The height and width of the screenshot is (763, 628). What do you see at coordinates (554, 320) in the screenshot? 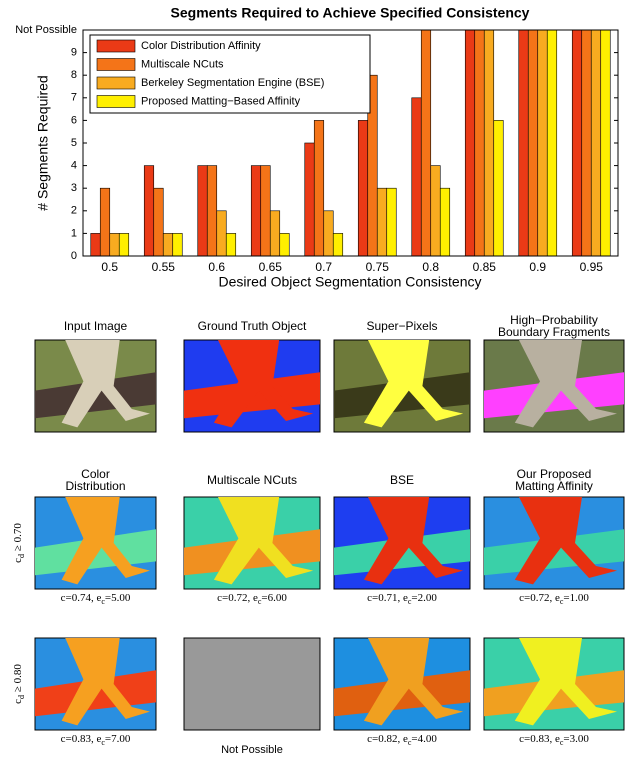
I see `panel-title: High−Probability` at bounding box center [554, 320].